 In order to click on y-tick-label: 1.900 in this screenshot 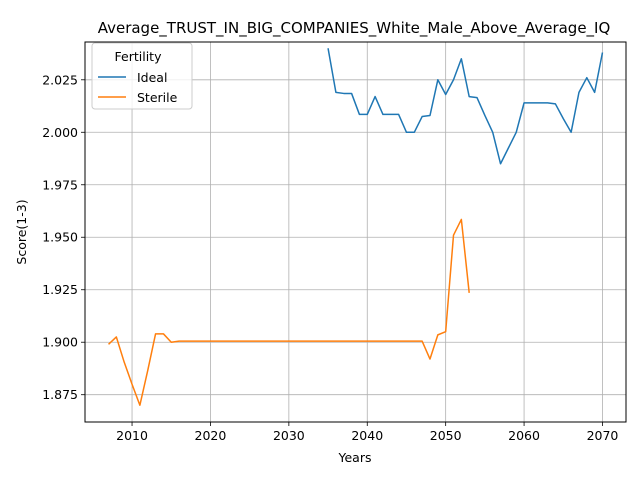, I will do `click(60, 342)`.